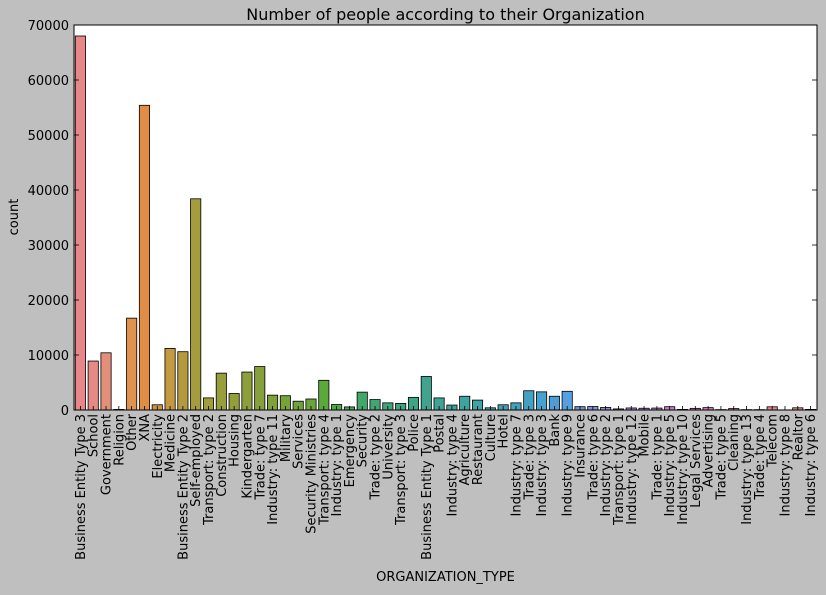 The height and width of the screenshot is (595, 826). What do you see at coordinates (48, 356) in the screenshot?
I see `y-tick-label: 10000` at bounding box center [48, 356].